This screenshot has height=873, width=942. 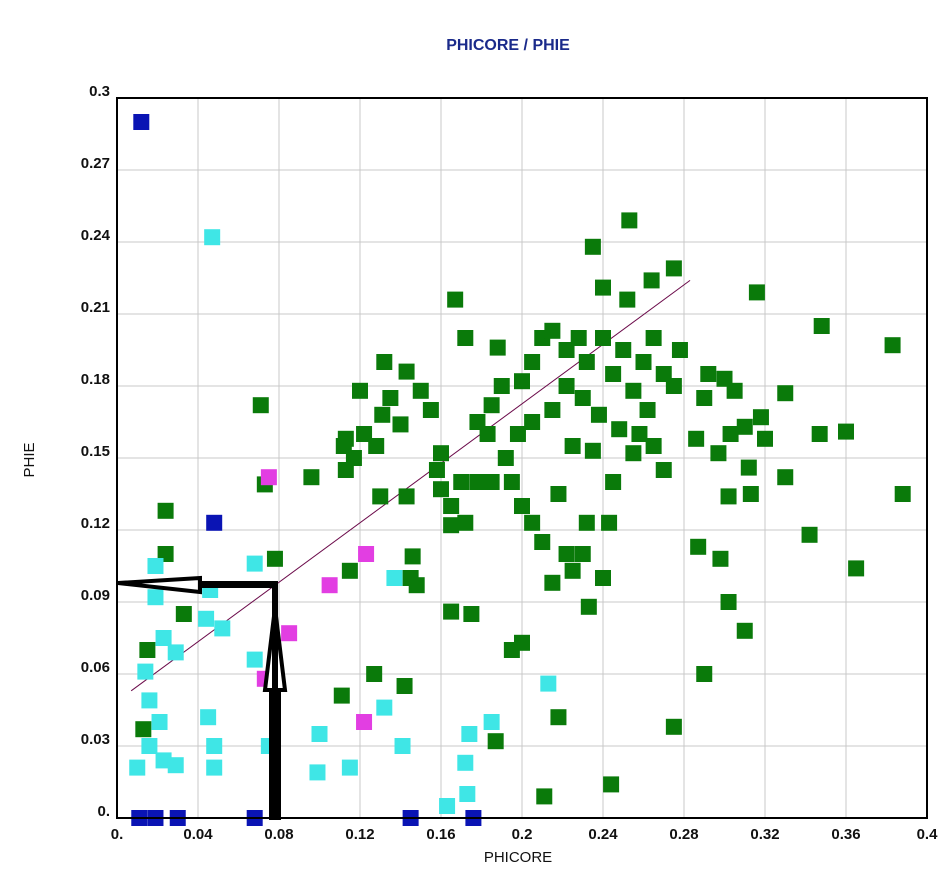 I want to click on y-tick-label: 0.03, so click(x=95, y=739).